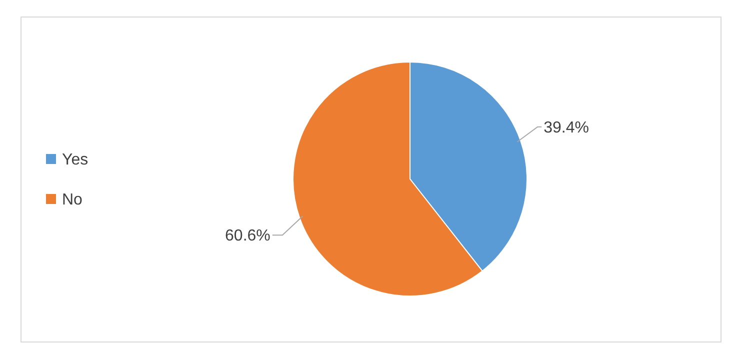  Describe the element at coordinates (566, 127) in the screenshot. I see `data-label: 39.4%` at that location.